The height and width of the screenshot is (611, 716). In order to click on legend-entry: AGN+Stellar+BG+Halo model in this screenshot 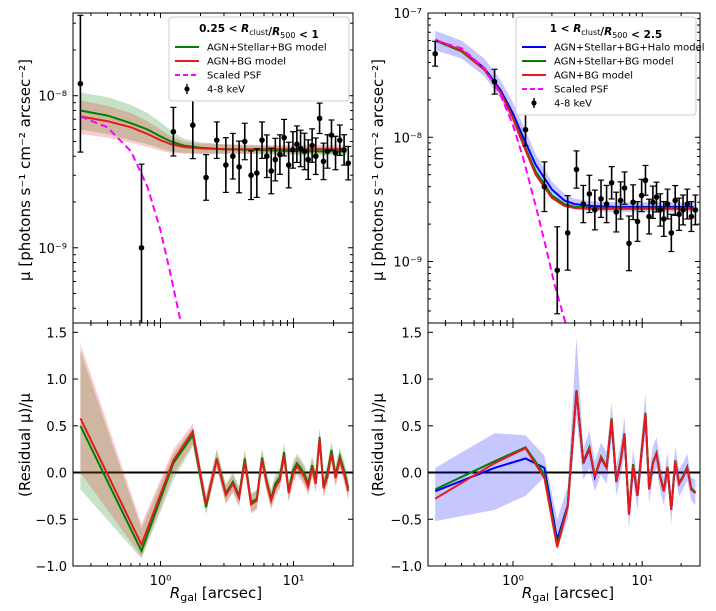, I will do `click(629, 48)`.